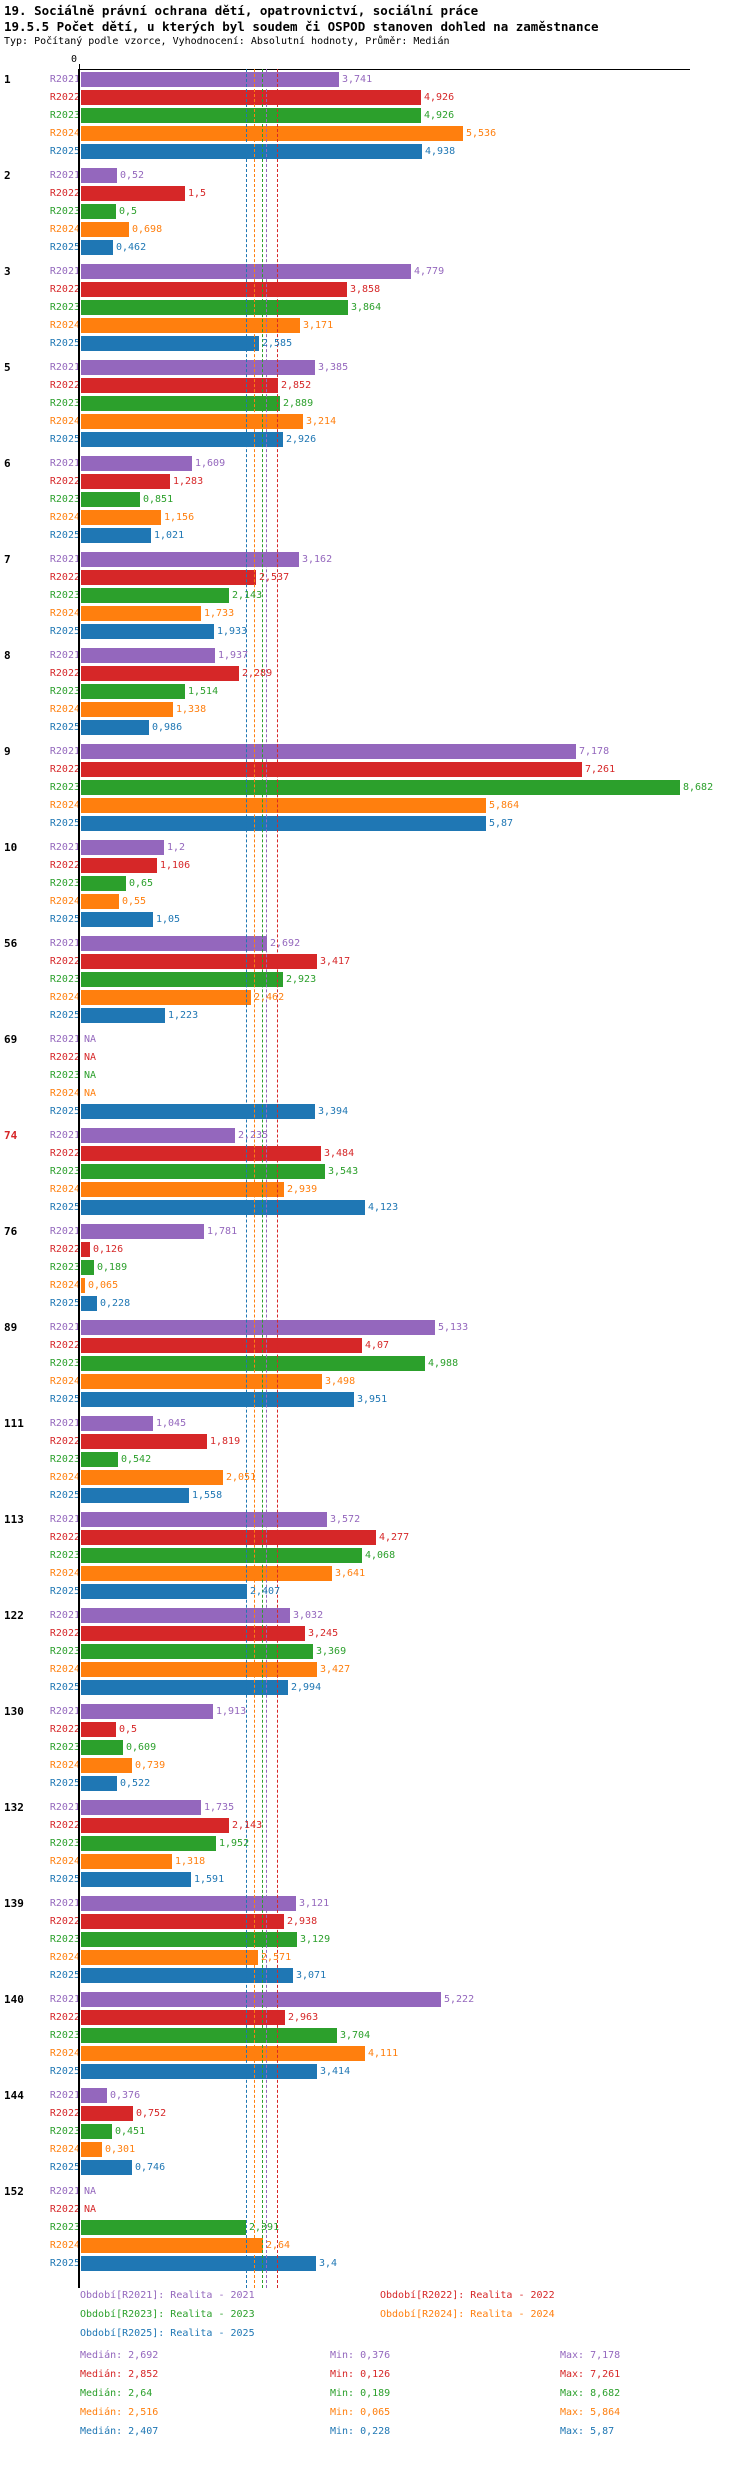  I want to click on bar-value-label: 0,52, so click(132, 175).